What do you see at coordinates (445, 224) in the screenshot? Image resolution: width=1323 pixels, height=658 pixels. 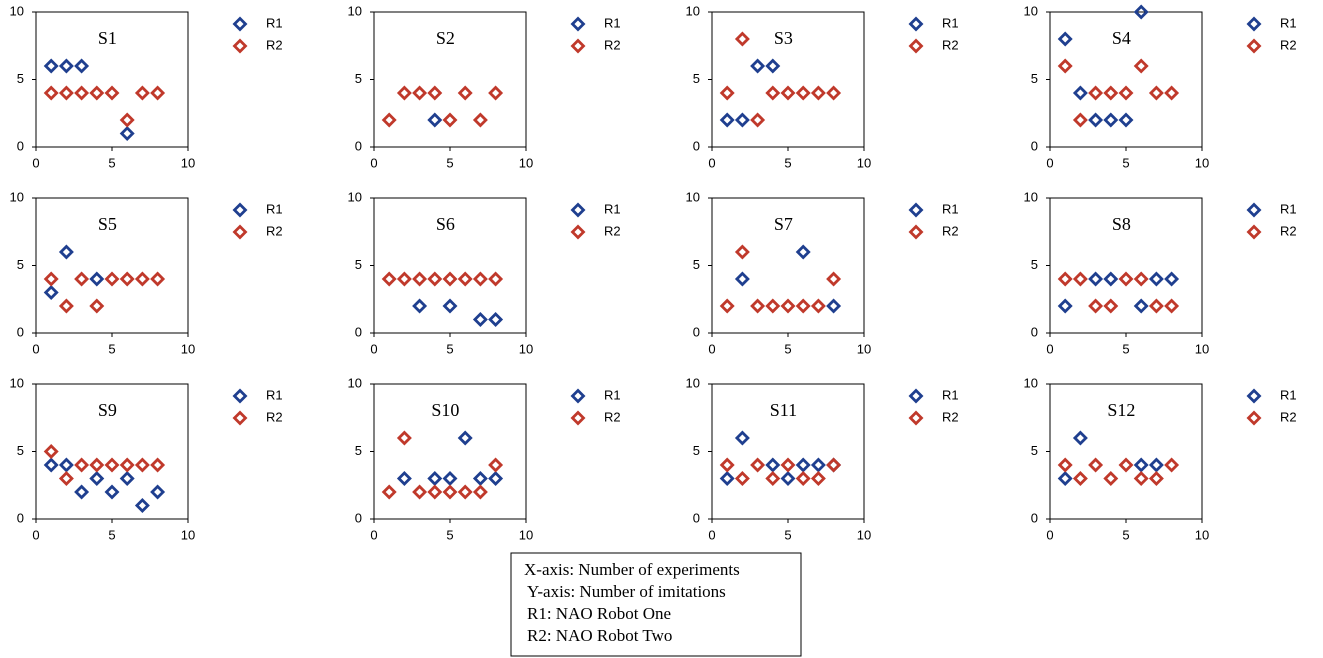 I see `plot-title: S6` at bounding box center [445, 224].